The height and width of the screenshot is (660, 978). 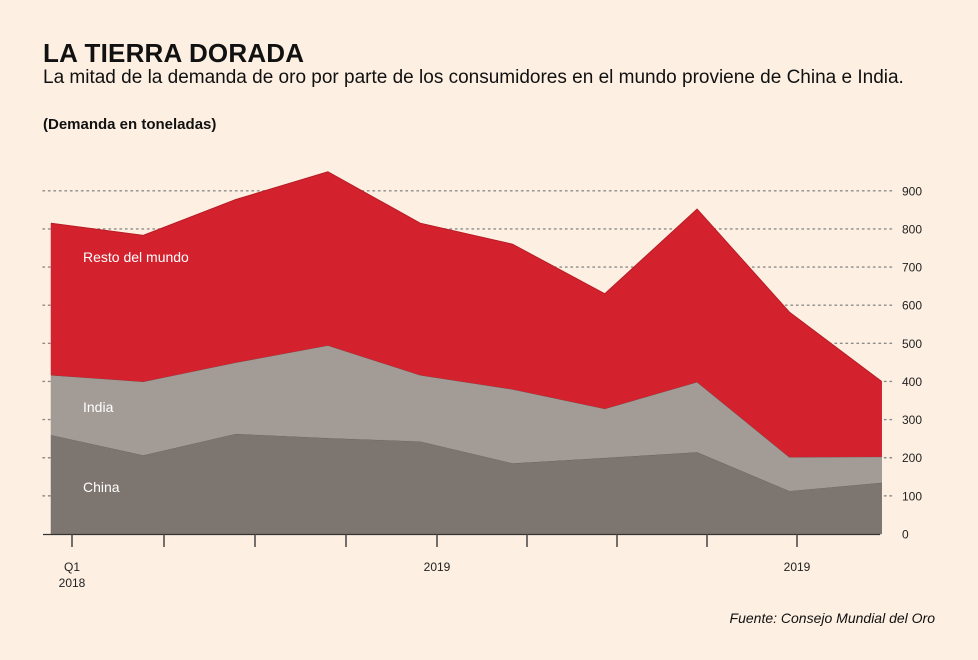 I want to click on y-tick-label-200: 200, so click(x=912, y=458).